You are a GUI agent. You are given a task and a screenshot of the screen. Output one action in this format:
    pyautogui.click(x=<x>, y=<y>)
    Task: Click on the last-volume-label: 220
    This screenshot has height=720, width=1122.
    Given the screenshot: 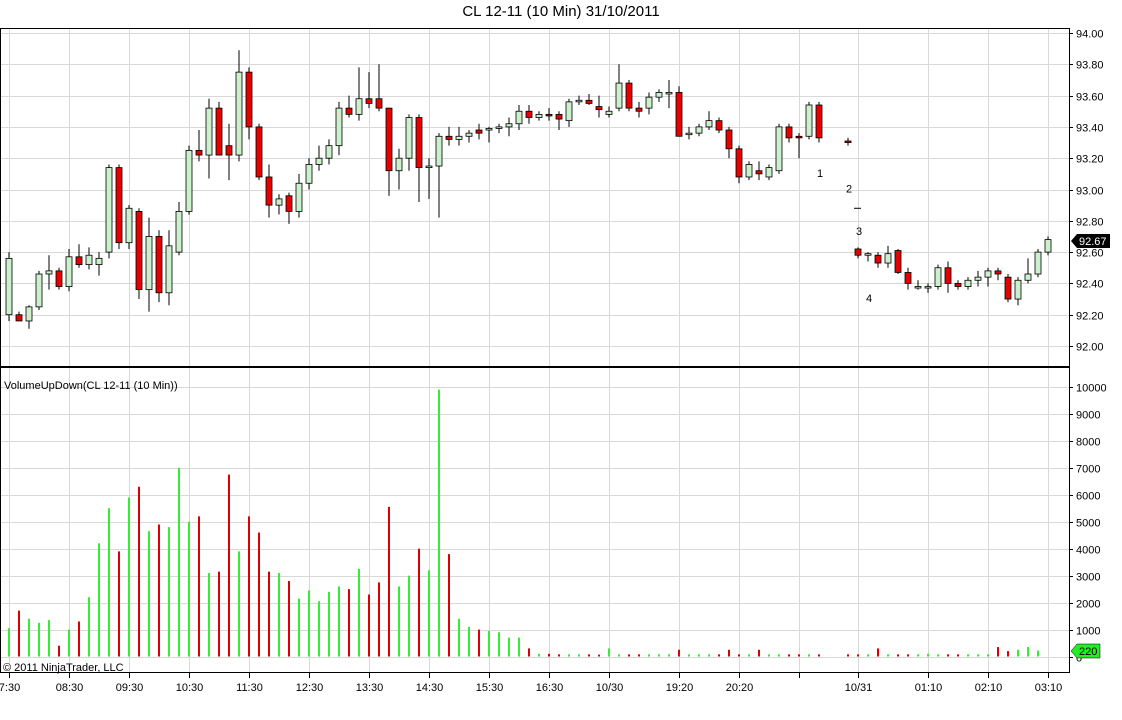 What is the action you would take?
    pyautogui.click(x=1088, y=652)
    